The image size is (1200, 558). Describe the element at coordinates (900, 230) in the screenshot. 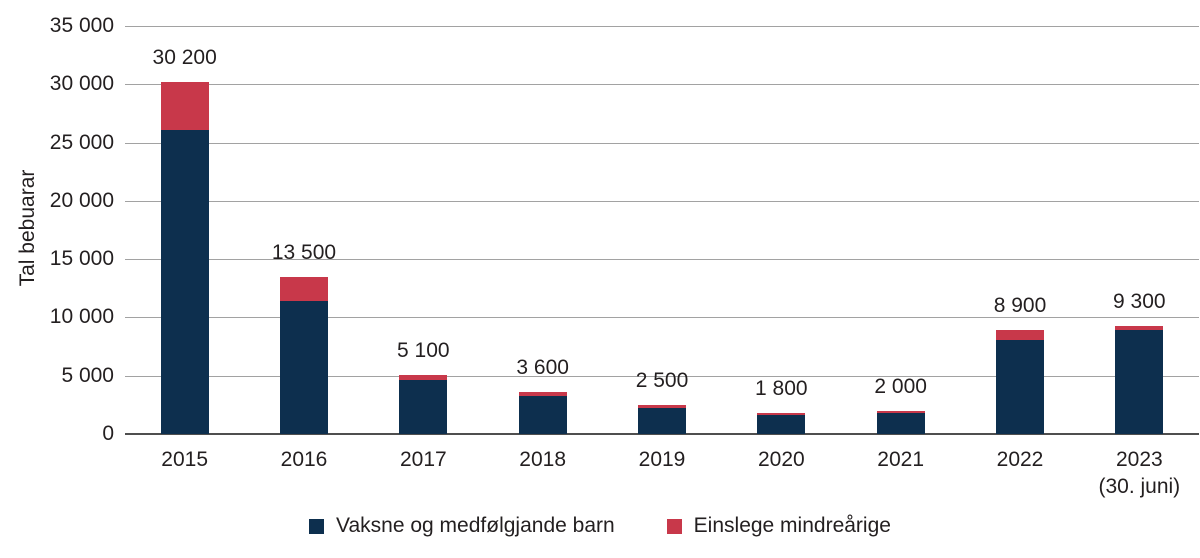

I see `bar-group-2021: 2 000` at that location.